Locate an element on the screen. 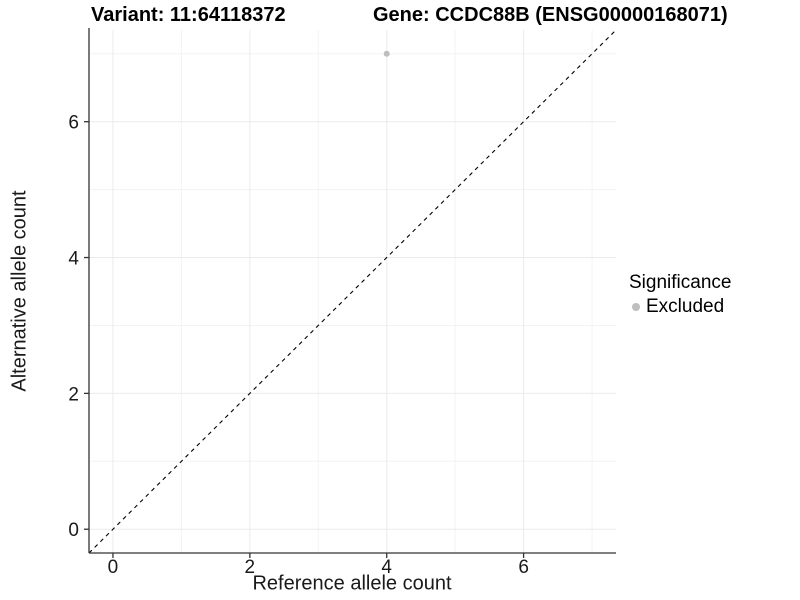 This screenshot has height=600, width=800. gene-title: Gene: CCDC88B (ENSG00000168071) is located at coordinates (550, 15).